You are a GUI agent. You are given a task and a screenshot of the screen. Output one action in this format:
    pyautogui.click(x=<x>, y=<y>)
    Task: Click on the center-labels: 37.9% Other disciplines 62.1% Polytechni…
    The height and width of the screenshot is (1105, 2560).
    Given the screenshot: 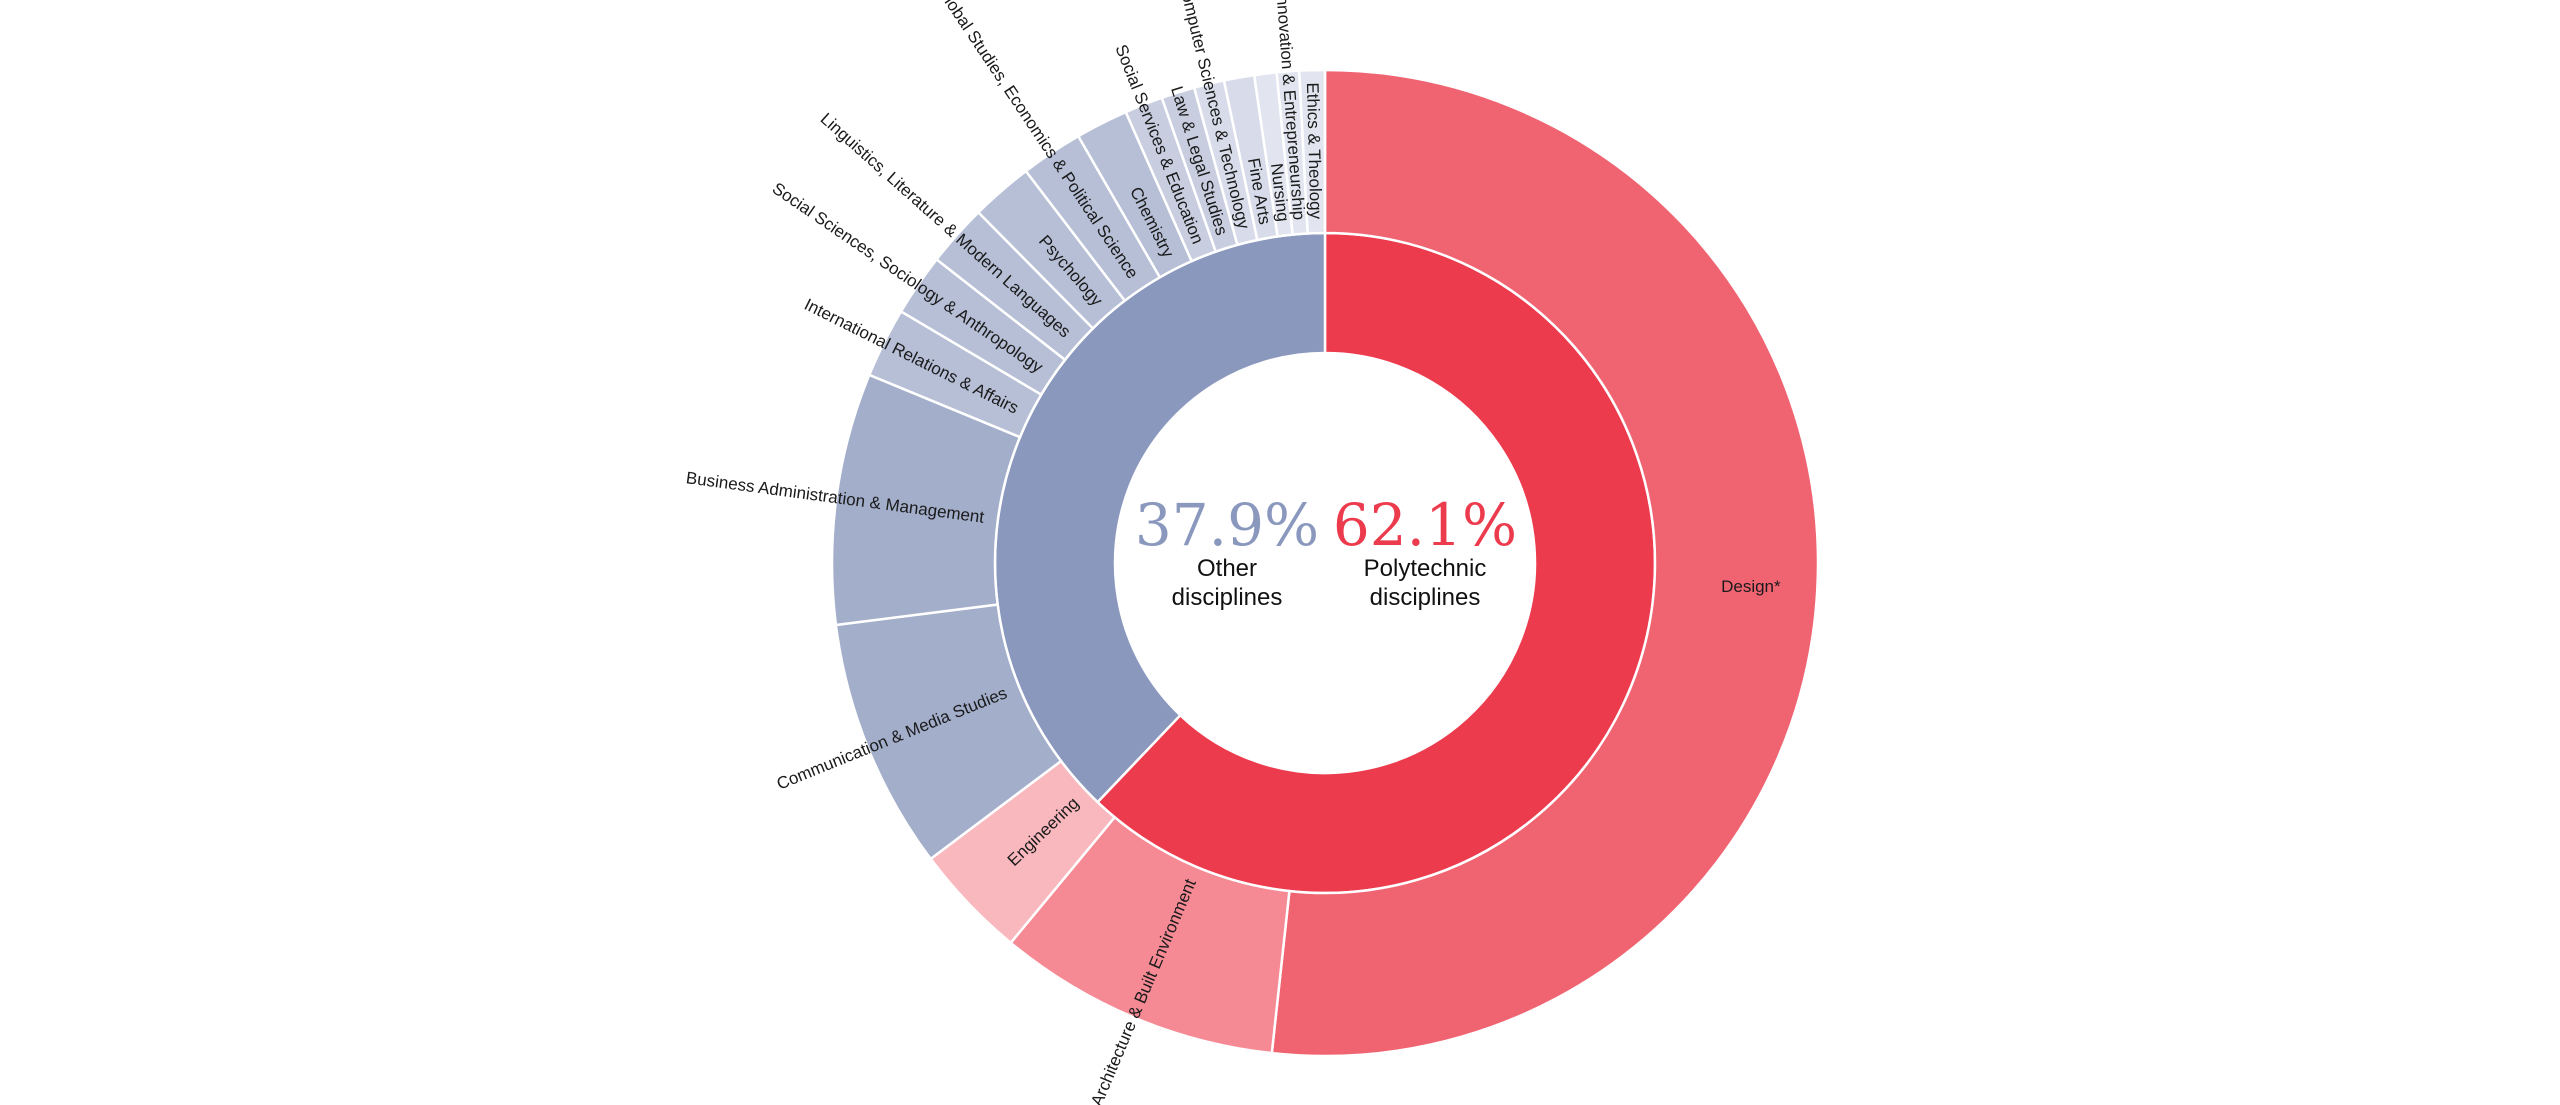 What is the action you would take?
    pyautogui.click(x=1326, y=551)
    